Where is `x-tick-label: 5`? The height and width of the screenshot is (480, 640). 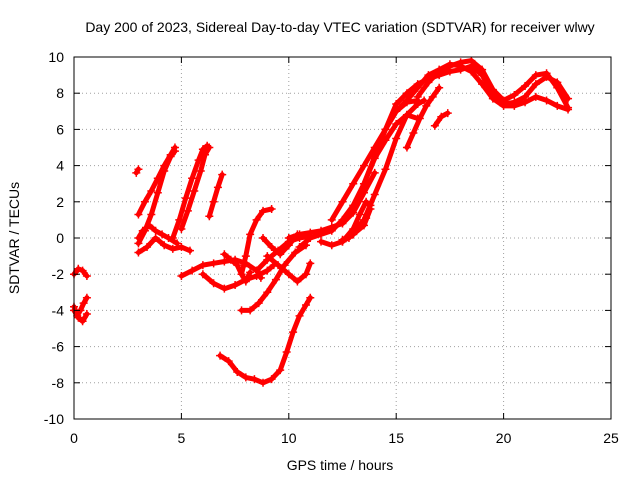 x-tick-label: 5 is located at coordinates (182, 438).